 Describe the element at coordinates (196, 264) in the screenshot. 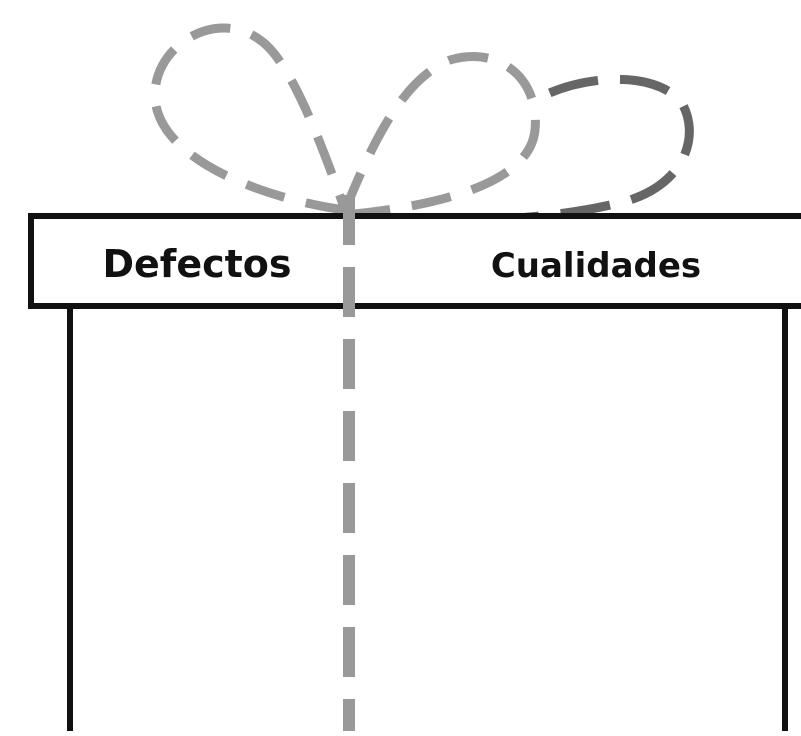

I see `left-label: Defectos` at that location.